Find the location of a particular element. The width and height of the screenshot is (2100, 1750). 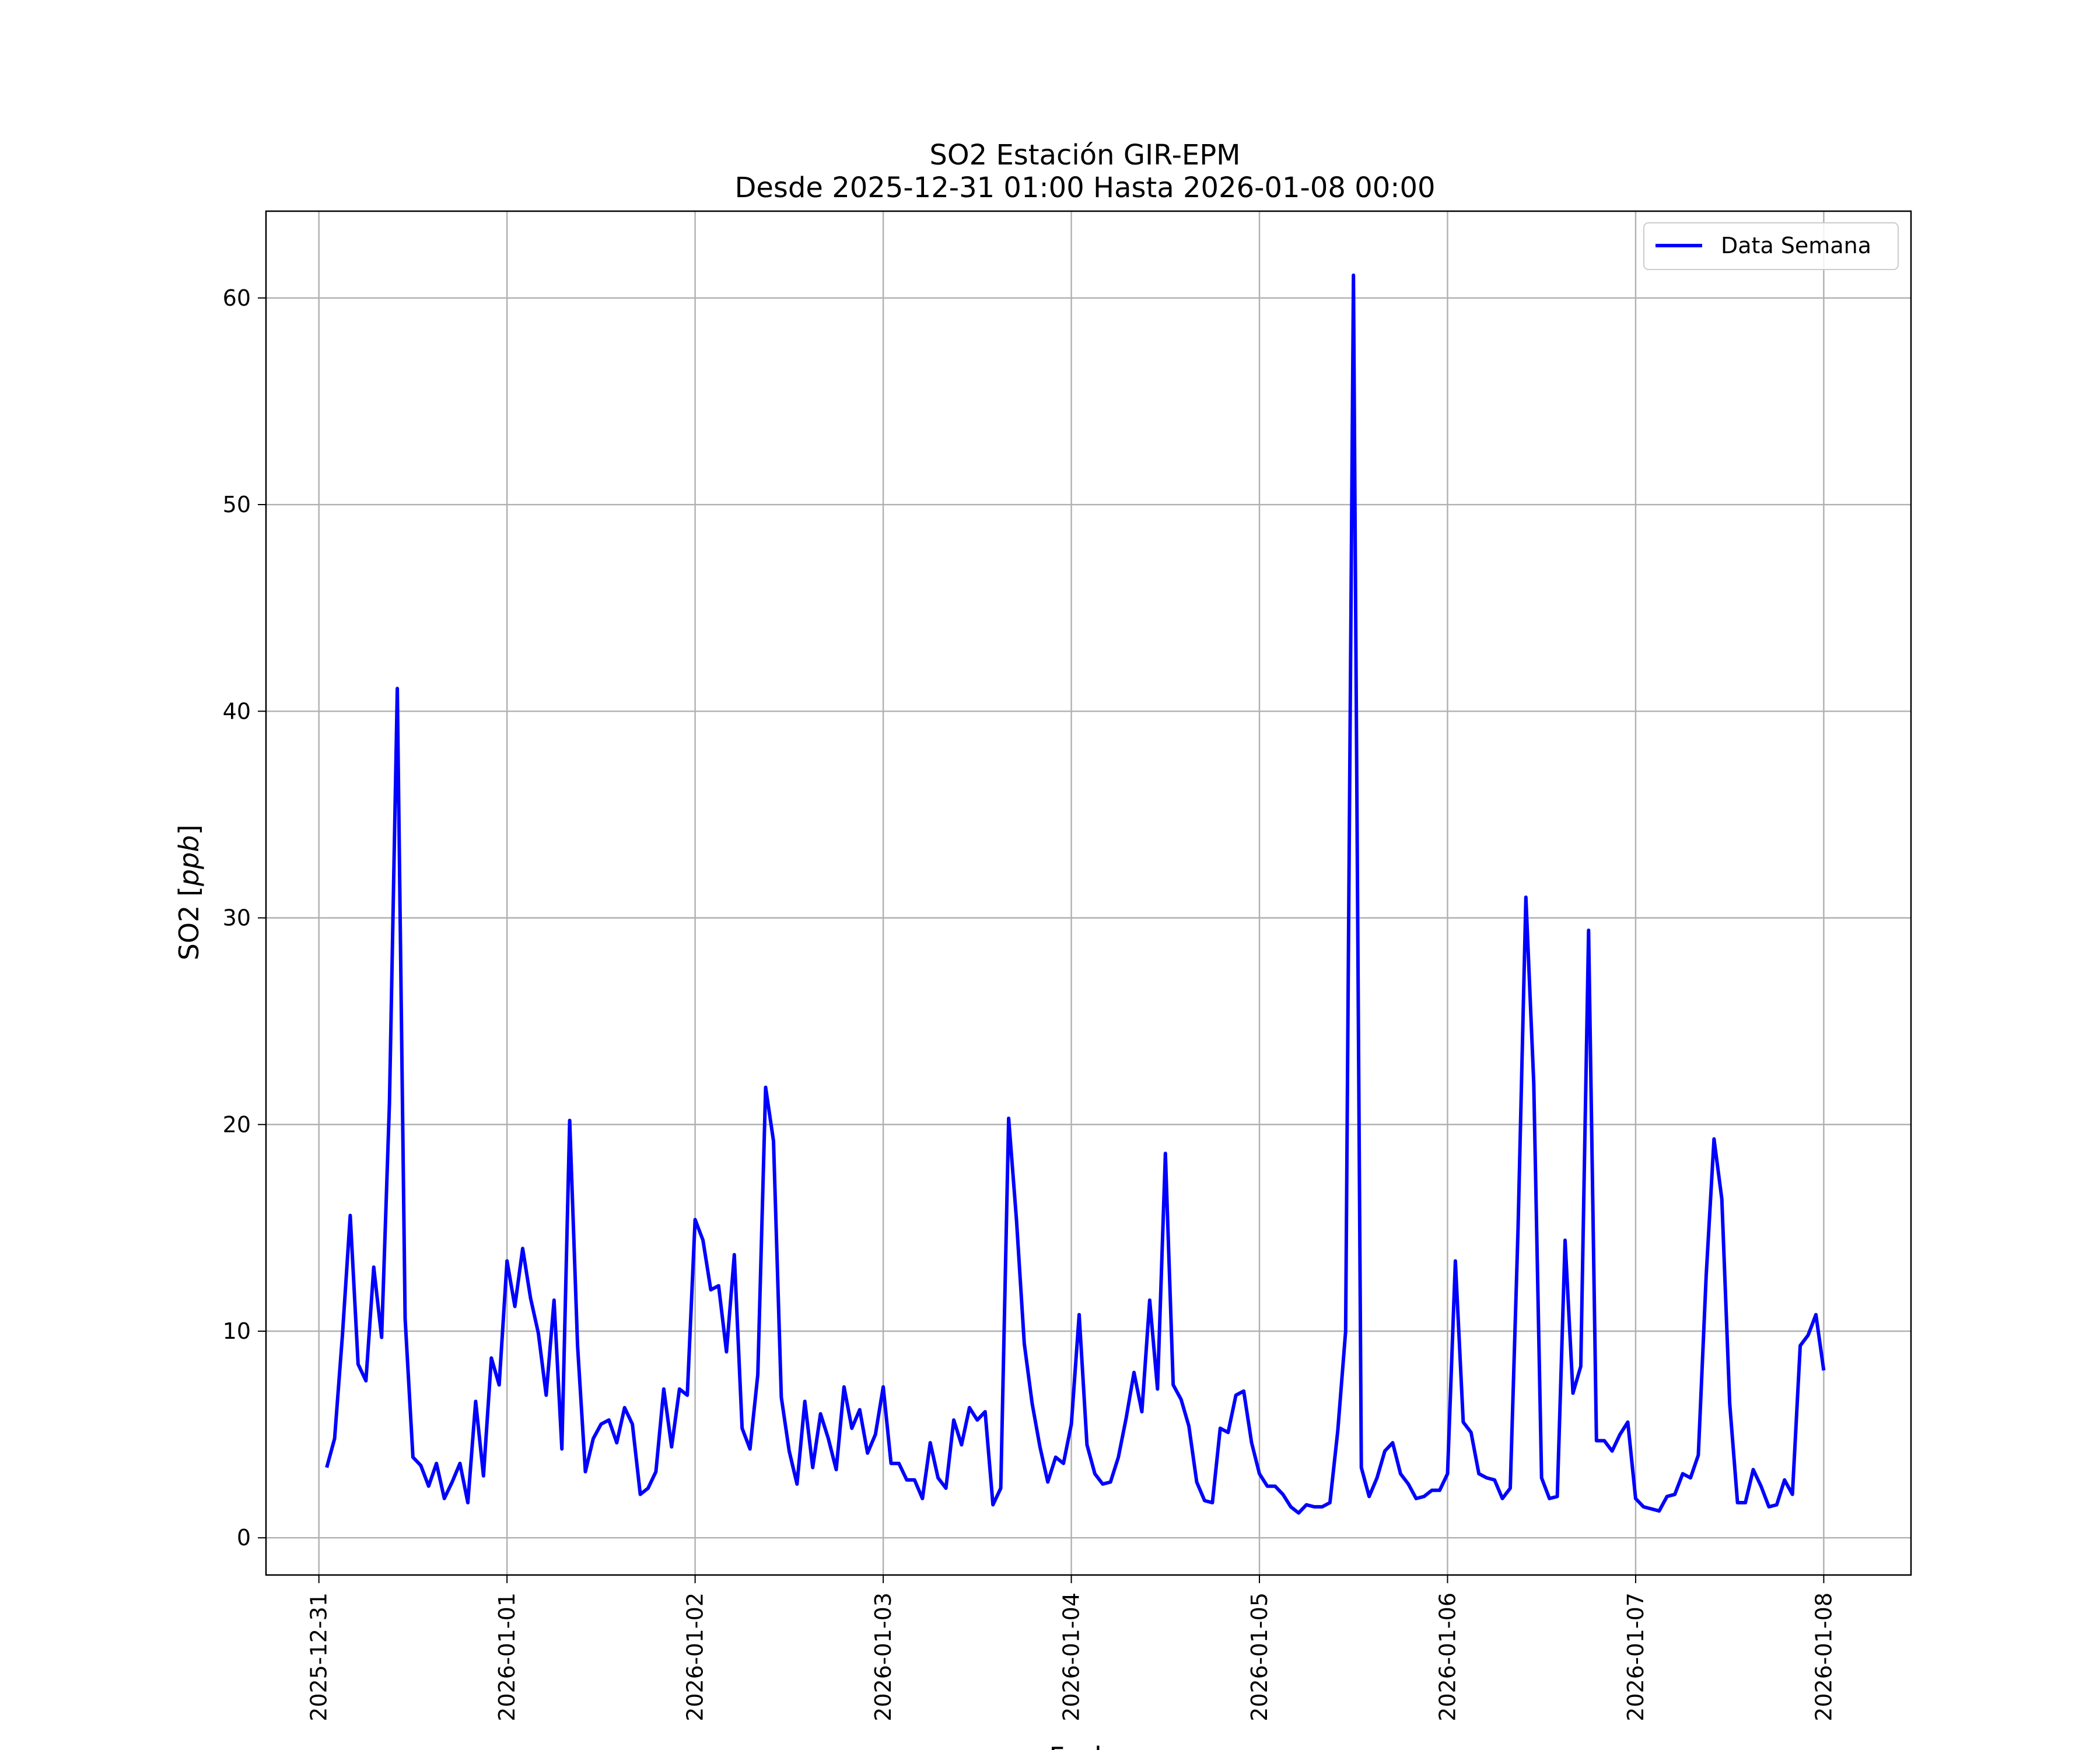

chart-title: SO2 Estación GIR-EPM is located at coordinates (1084, 155).